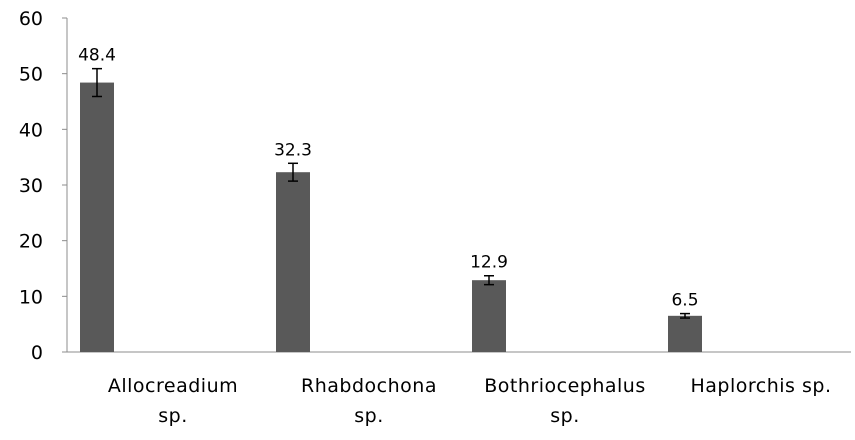 Image resolution: width=855 pixels, height=440 pixels. I want to click on y-tick-label: 30, so click(31, 186).